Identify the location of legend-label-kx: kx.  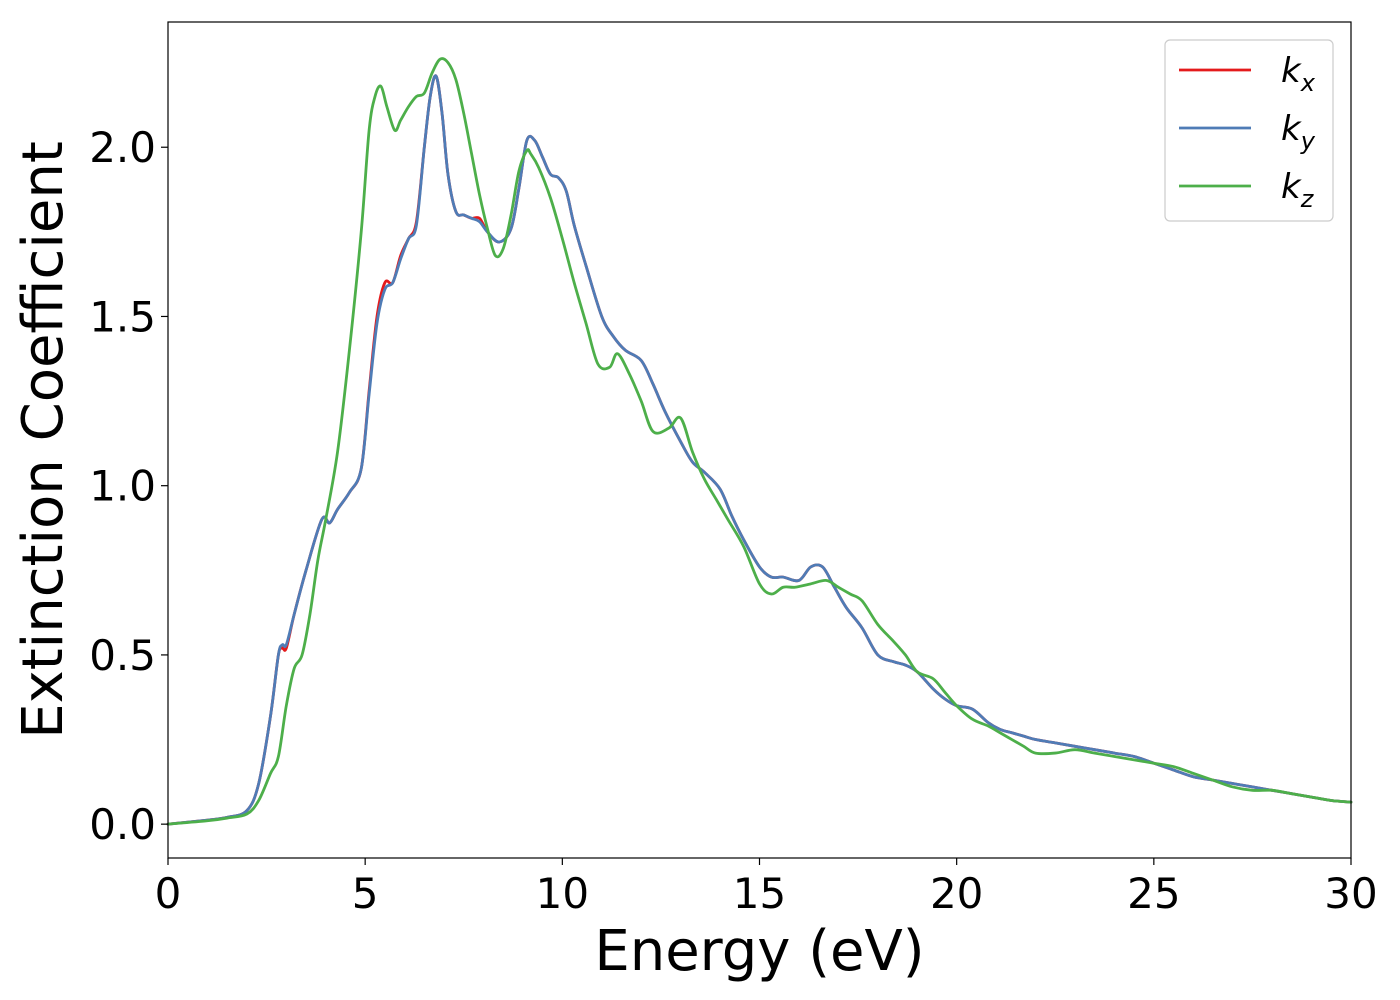
(1298, 74).